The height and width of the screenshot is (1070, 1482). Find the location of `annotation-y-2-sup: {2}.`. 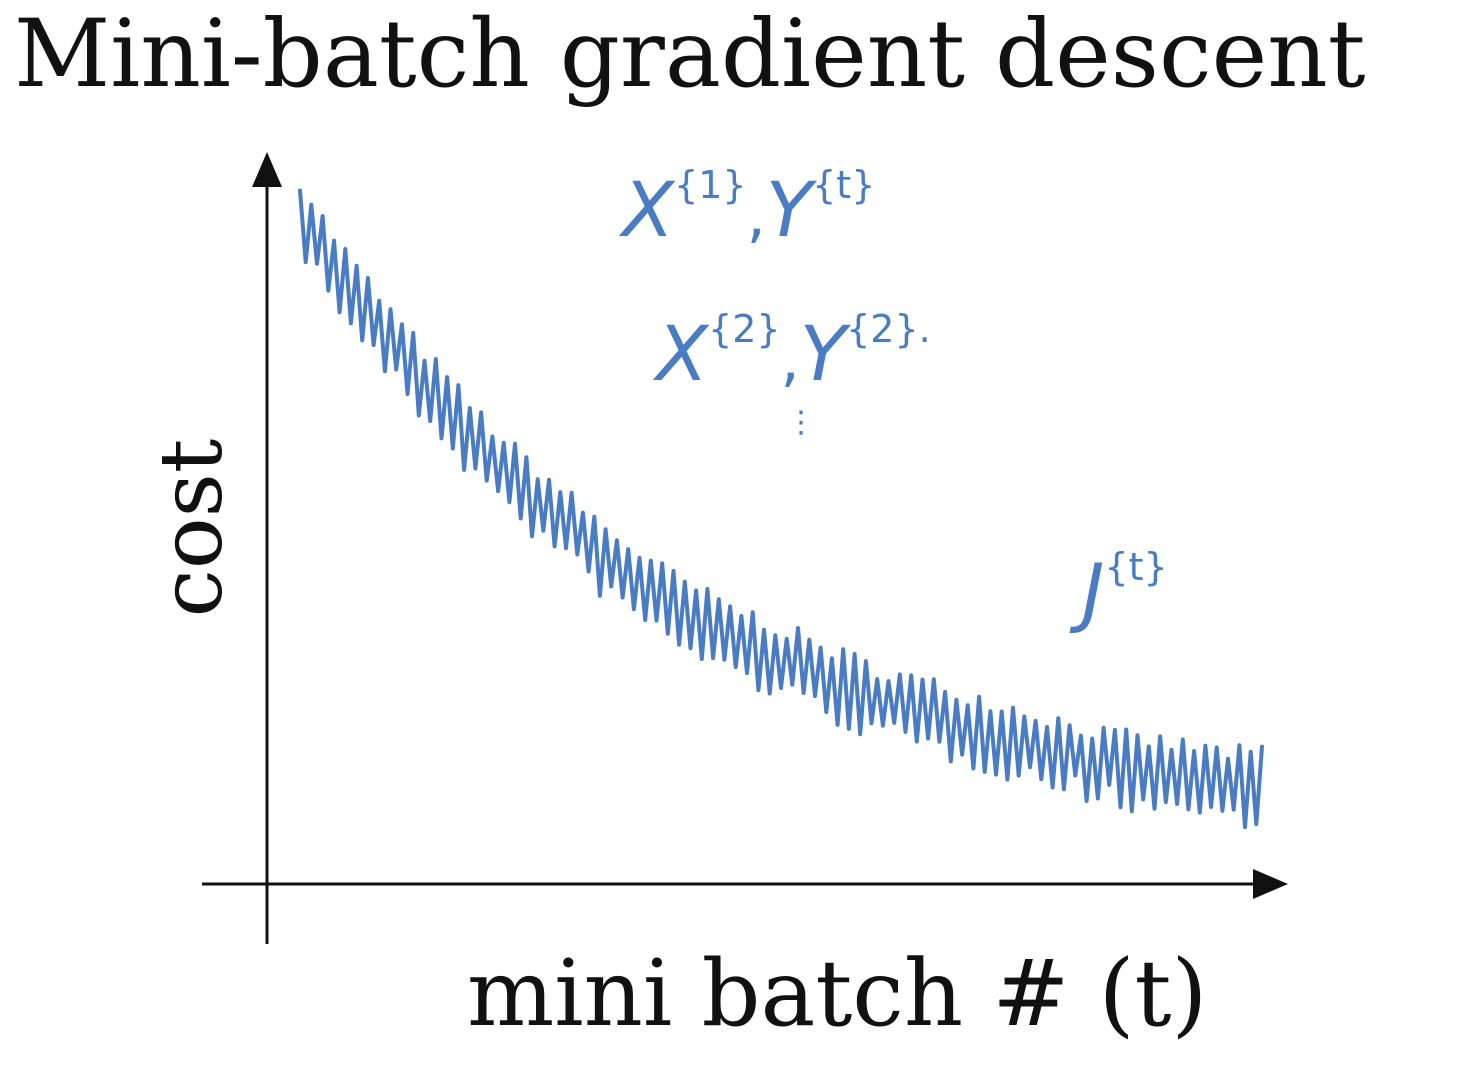

annotation-y-2-sup: {2}. is located at coordinates (888, 329).